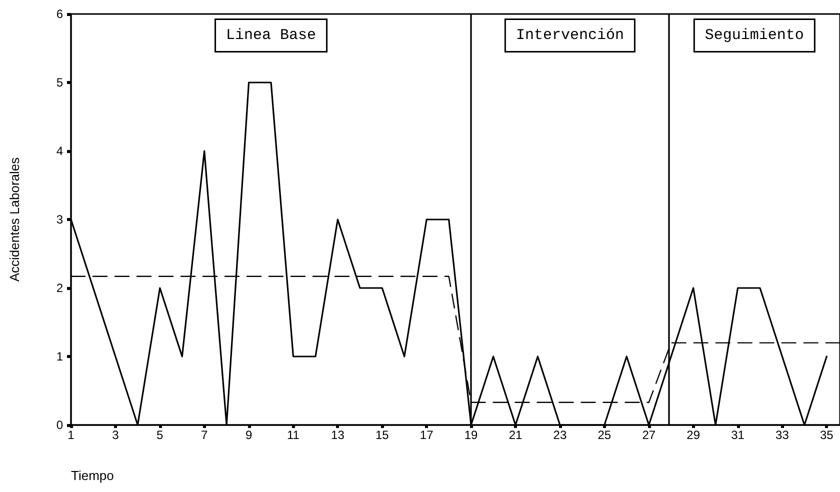 The height and width of the screenshot is (492, 840). What do you see at coordinates (427, 435) in the screenshot?
I see `x-tick-label: 17` at bounding box center [427, 435].